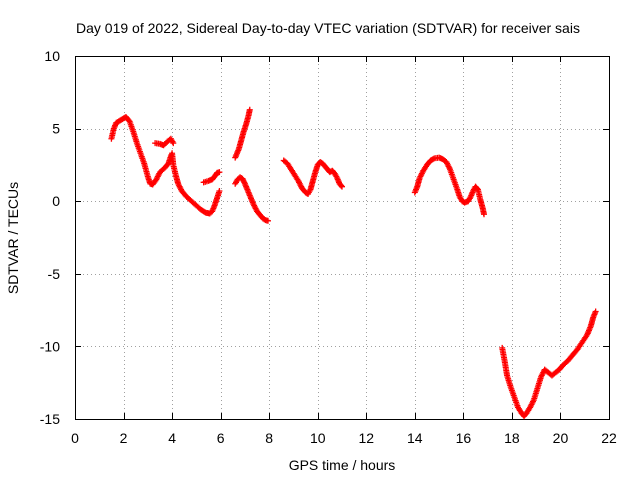 This screenshot has height=480, width=640. Describe the element at coordinates (13, 238) in the screenshot. I see `y-axis-label: SDTVAR / TECUs` at that location.